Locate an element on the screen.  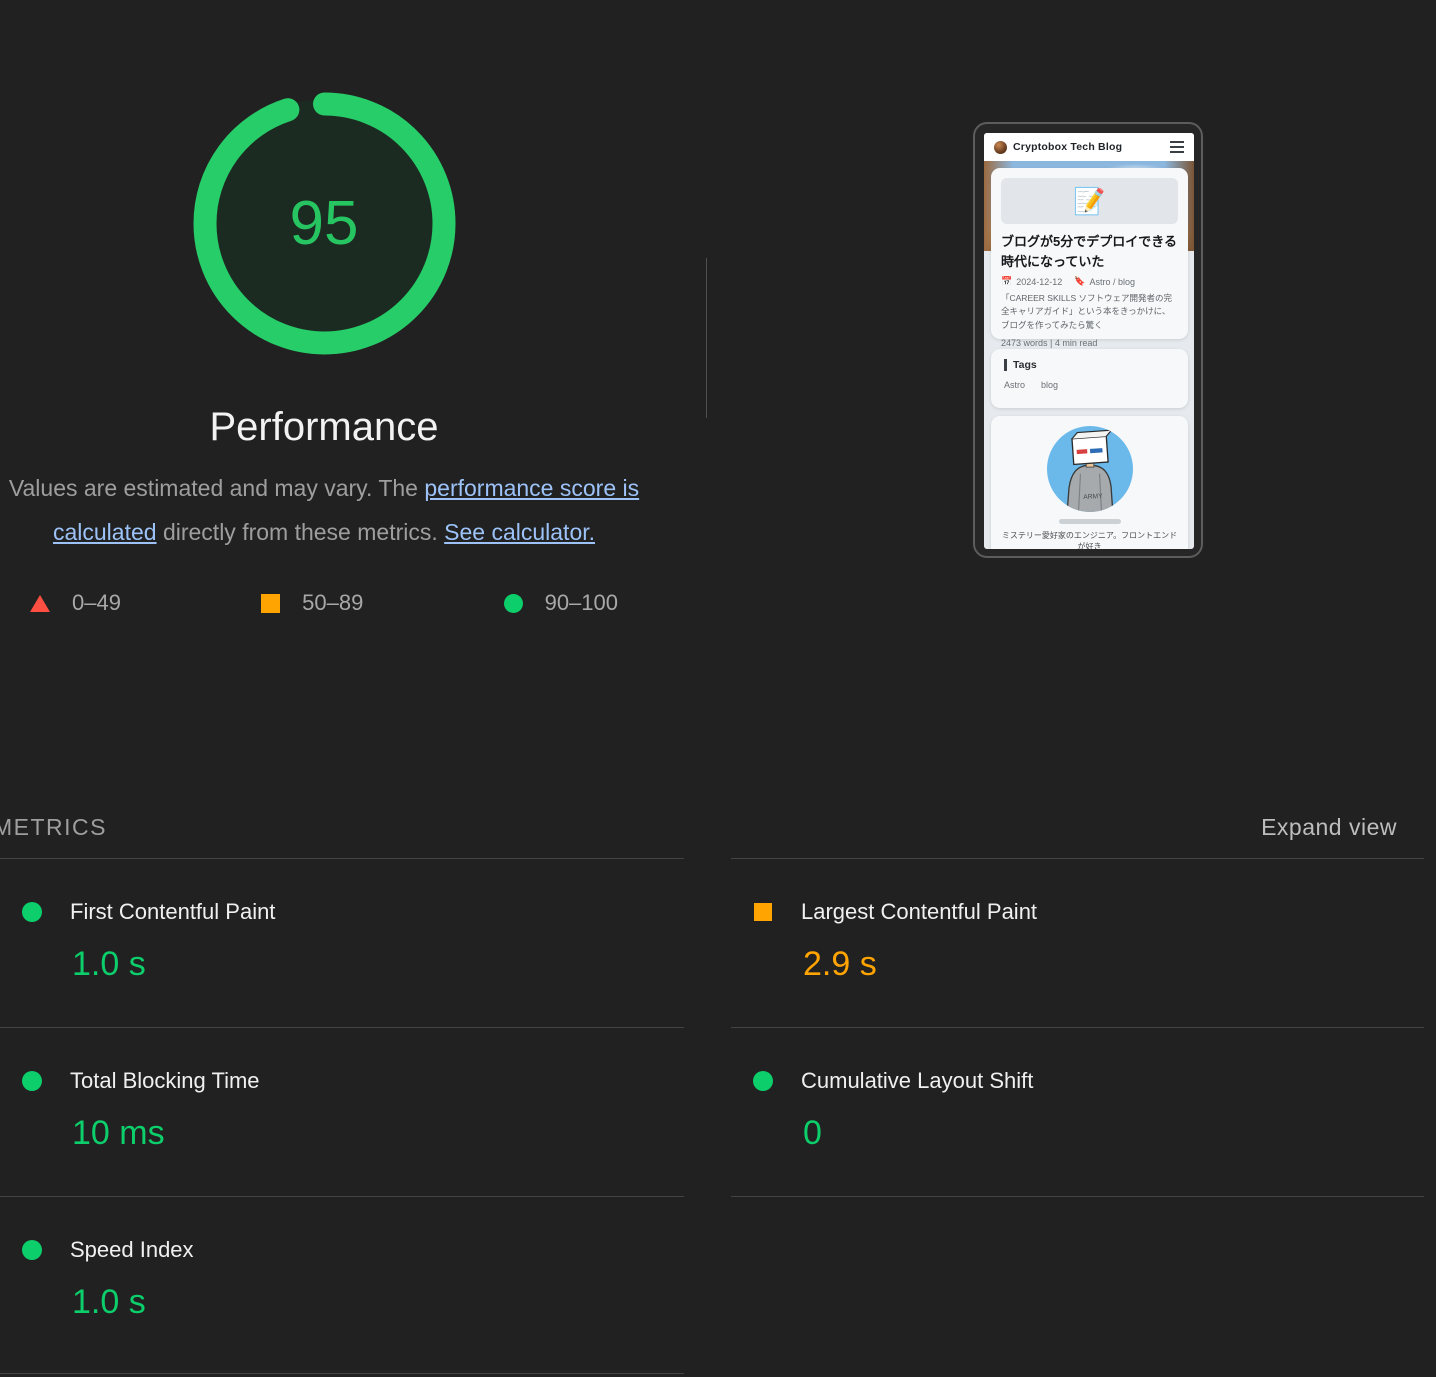
performance-score-link: performance score is calculated is located at coordinates (346, 510).